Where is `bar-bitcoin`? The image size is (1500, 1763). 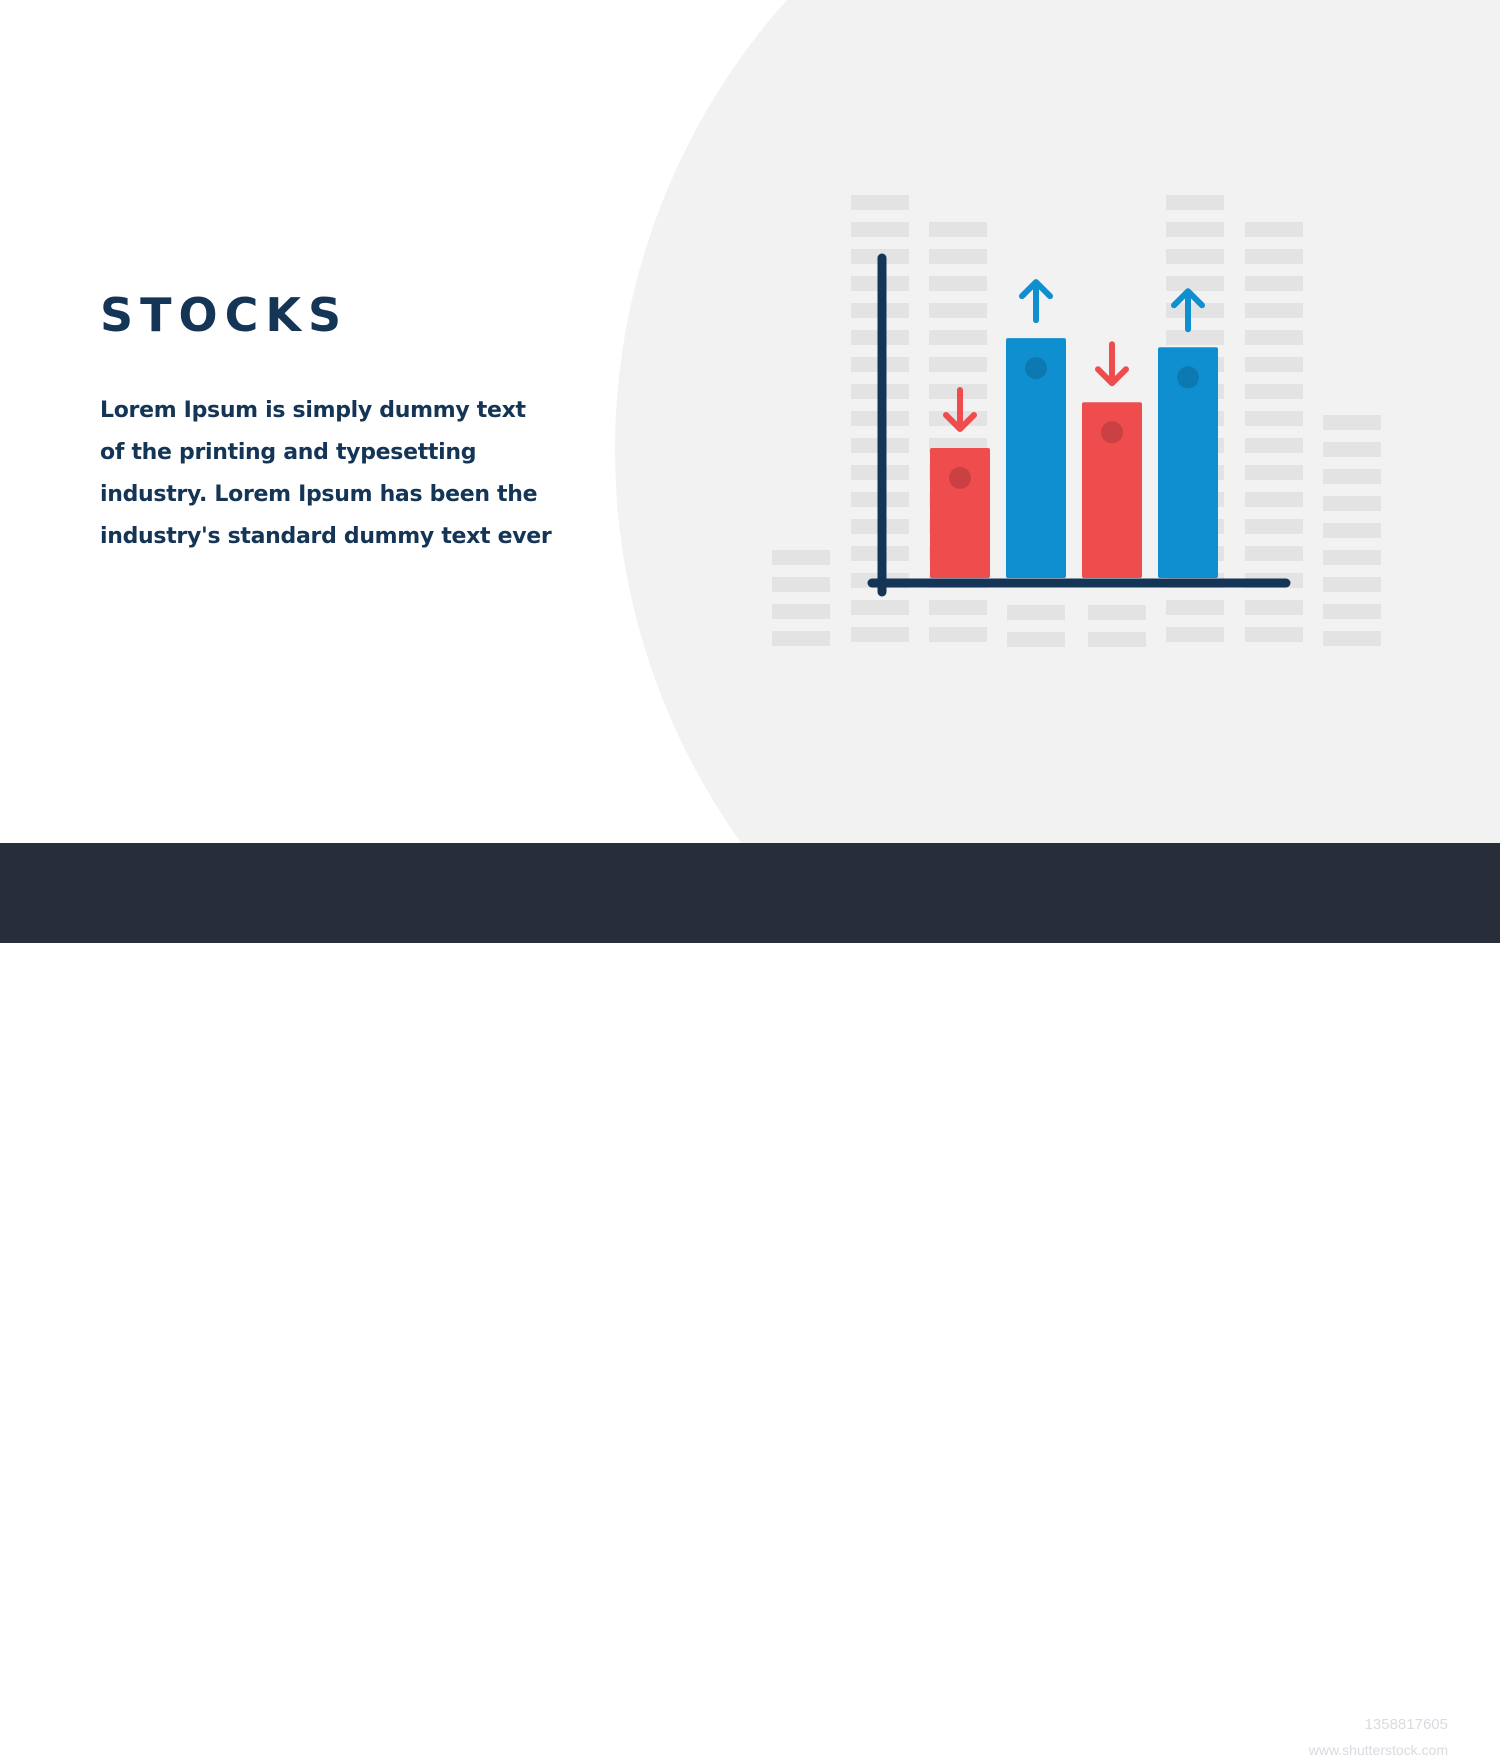 bar-bitcoin is located at coordinates (1036, 458).